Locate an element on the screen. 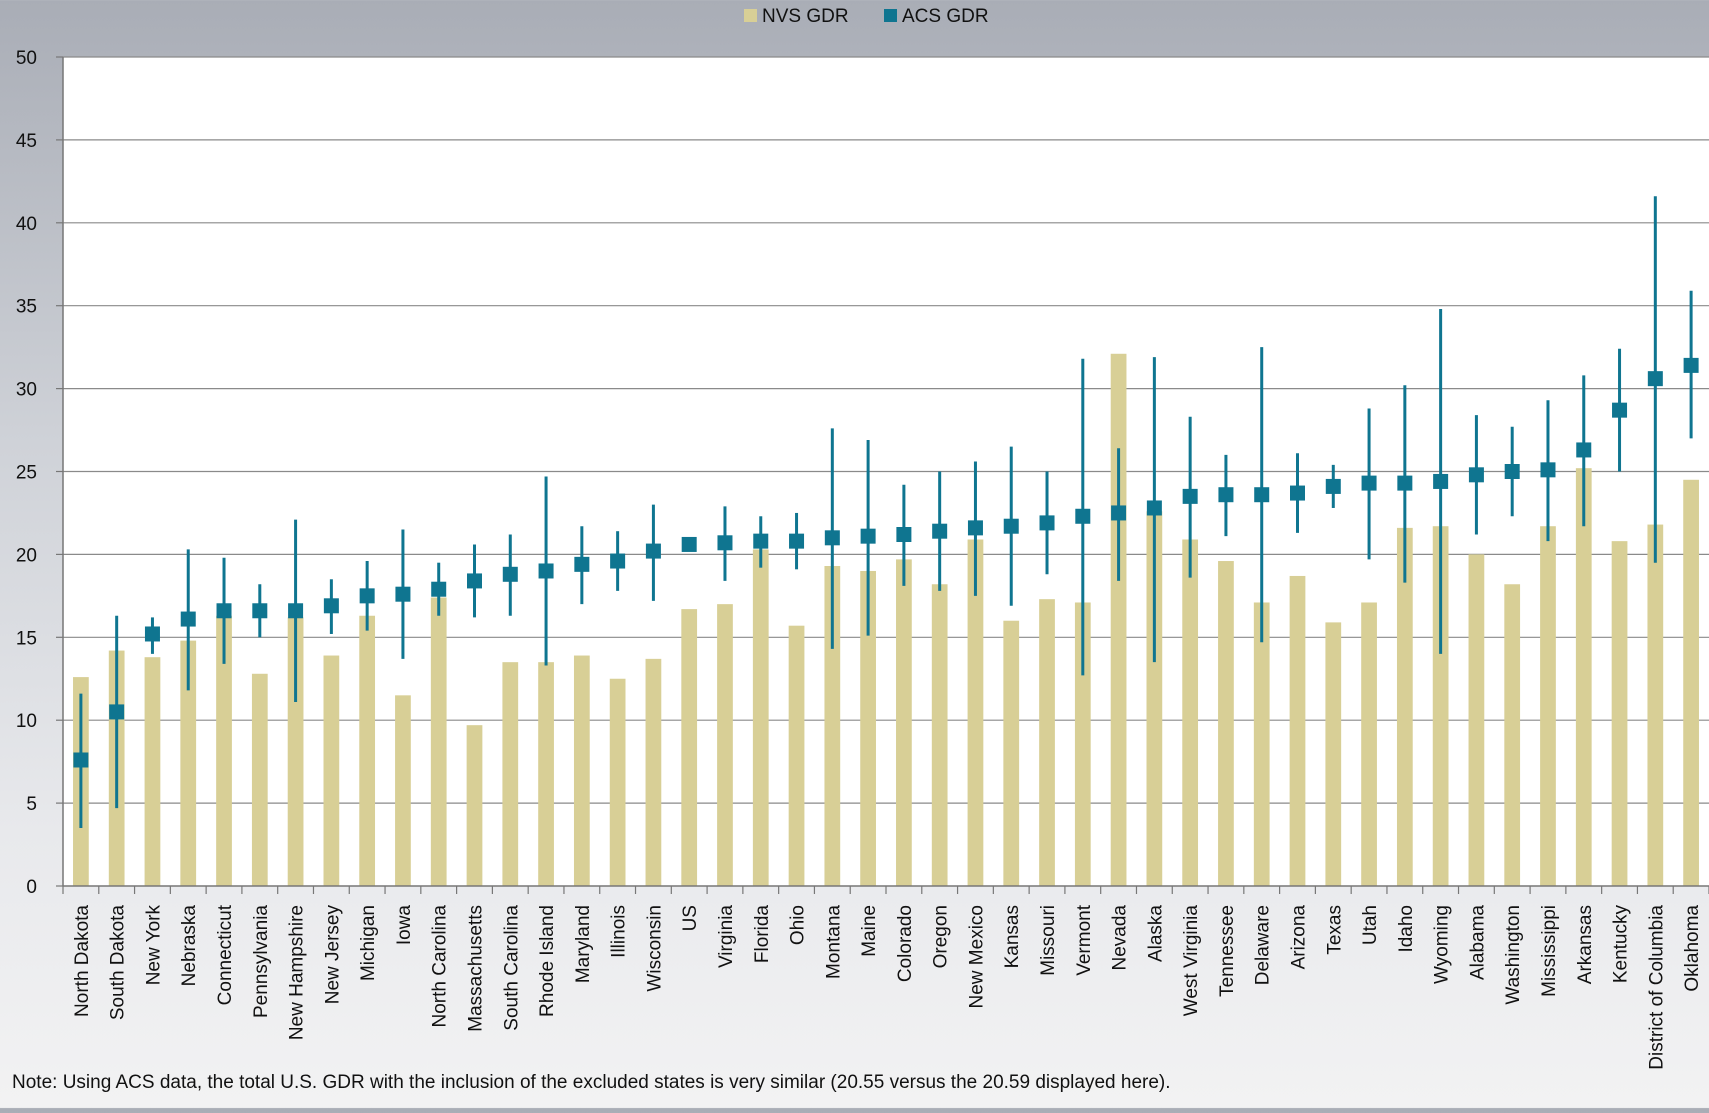  x-tick-label: Rhode Island is located at coordinates (547, 961).